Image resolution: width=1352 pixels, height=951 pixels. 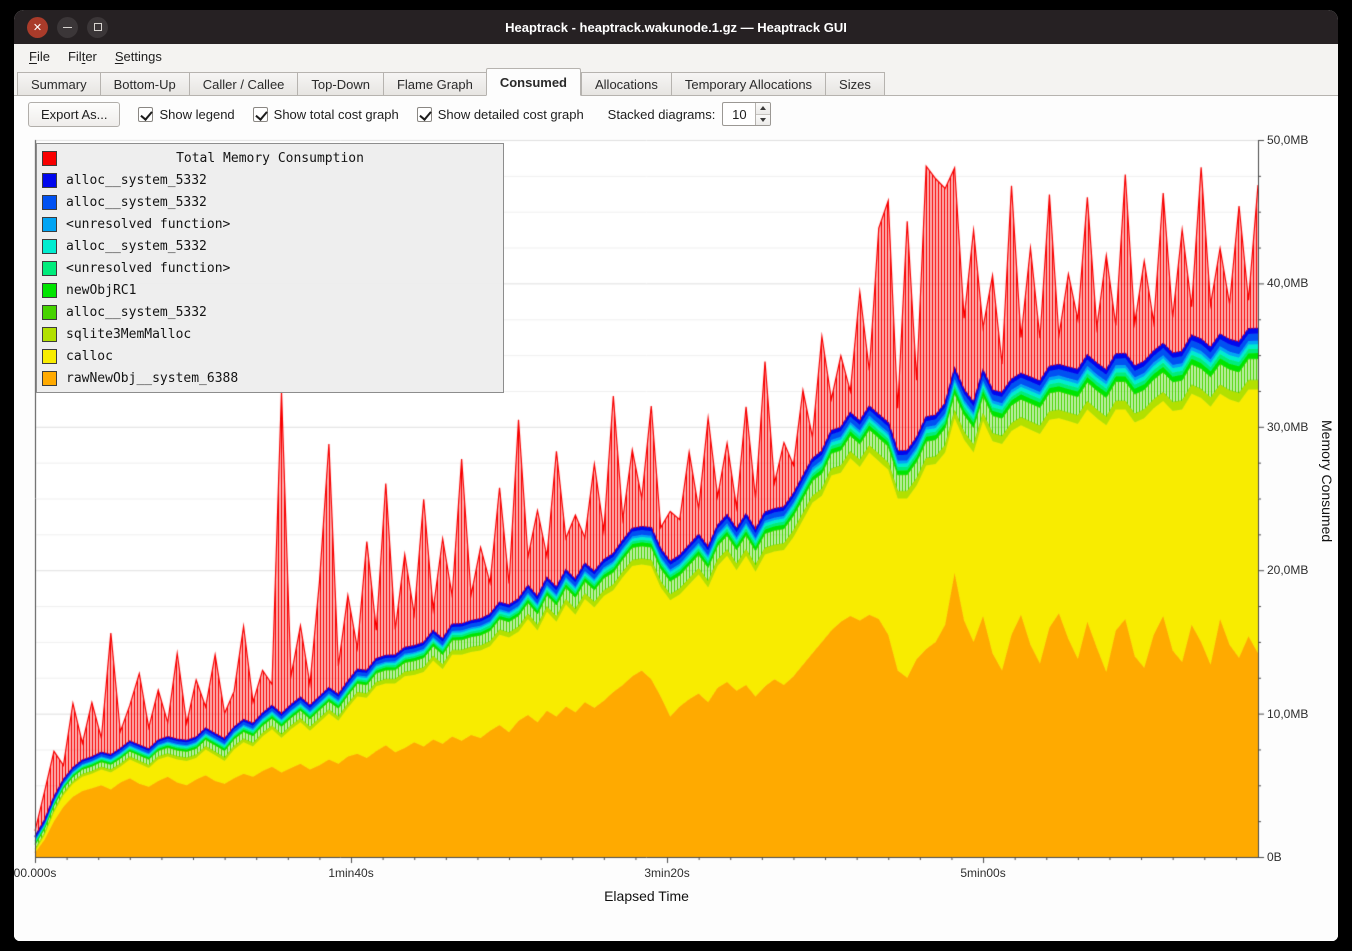 I want to click on legend-label: newObjRC1, so click(x=101, y=290).